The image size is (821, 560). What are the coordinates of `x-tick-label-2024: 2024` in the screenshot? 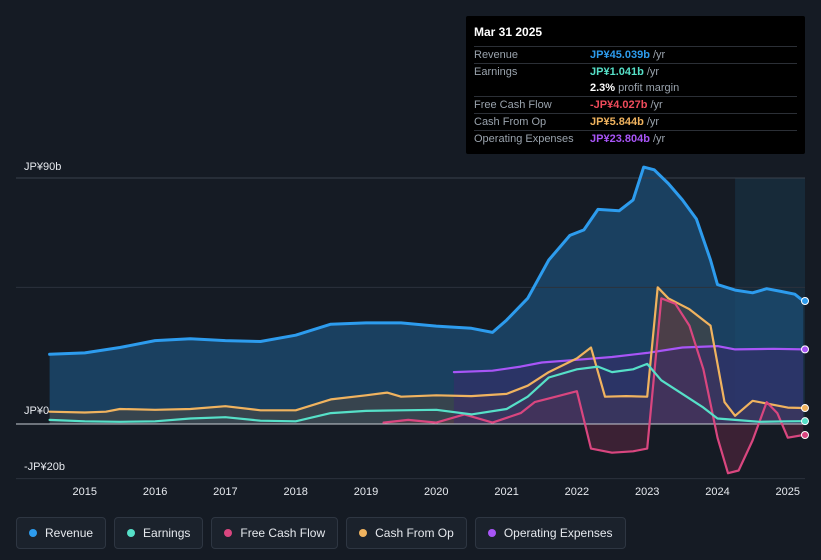 It's located at (717, 492).